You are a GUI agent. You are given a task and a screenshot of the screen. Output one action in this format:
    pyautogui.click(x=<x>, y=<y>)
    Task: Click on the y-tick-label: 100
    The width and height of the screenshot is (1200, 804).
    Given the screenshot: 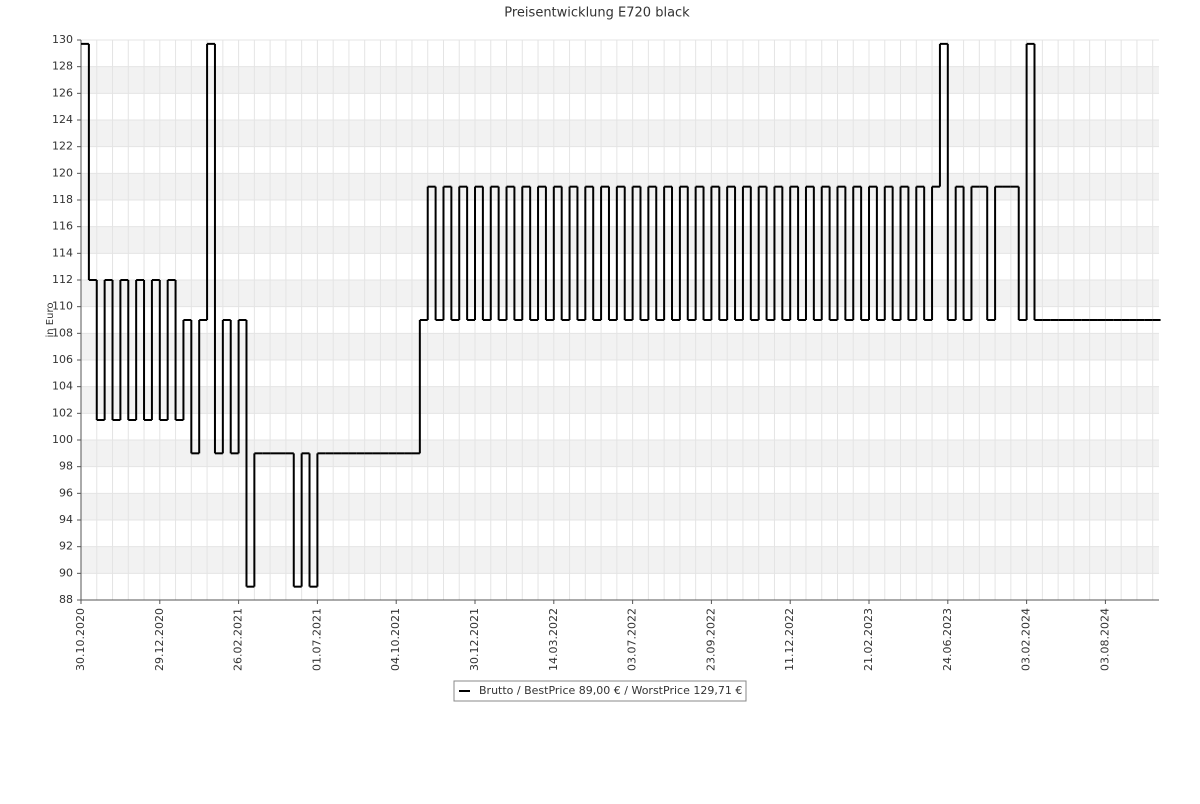 What is the action you would take?
    pyautogui.click(x=62, y=439)
    